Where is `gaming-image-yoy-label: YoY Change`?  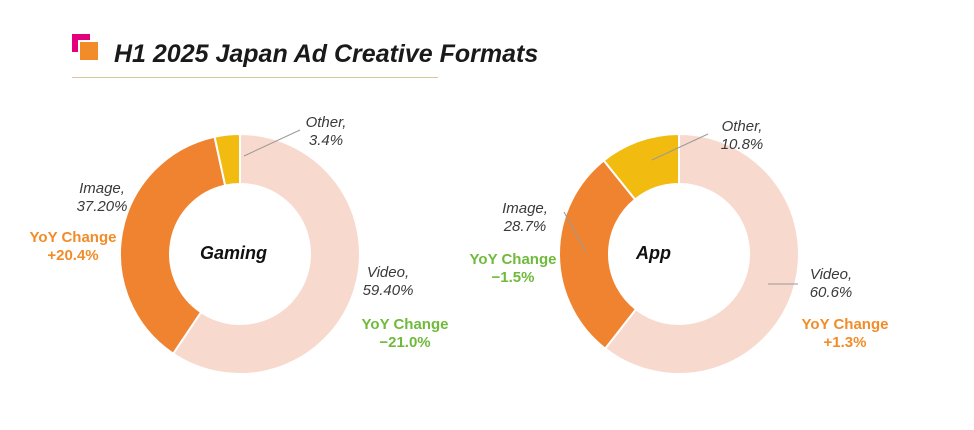
gaming-image-yoy-label: YoY Change is located at coordinates (73, 237).